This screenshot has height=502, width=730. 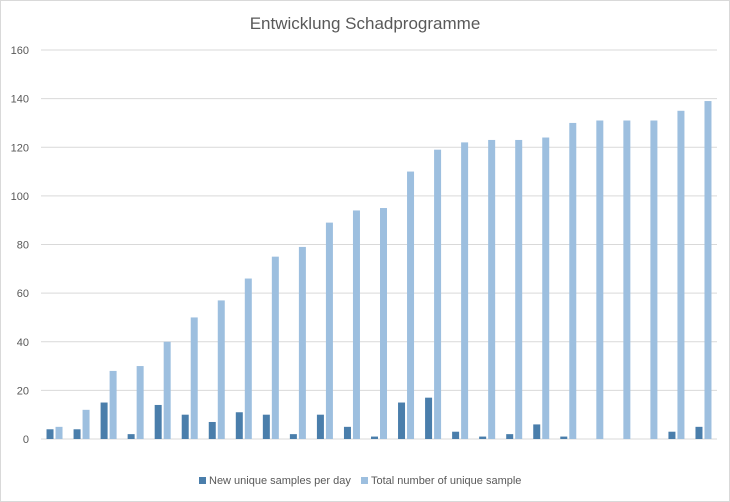 I want to click on legend-label-new-samples: New unique samples per day, so click(x=280, y=481).